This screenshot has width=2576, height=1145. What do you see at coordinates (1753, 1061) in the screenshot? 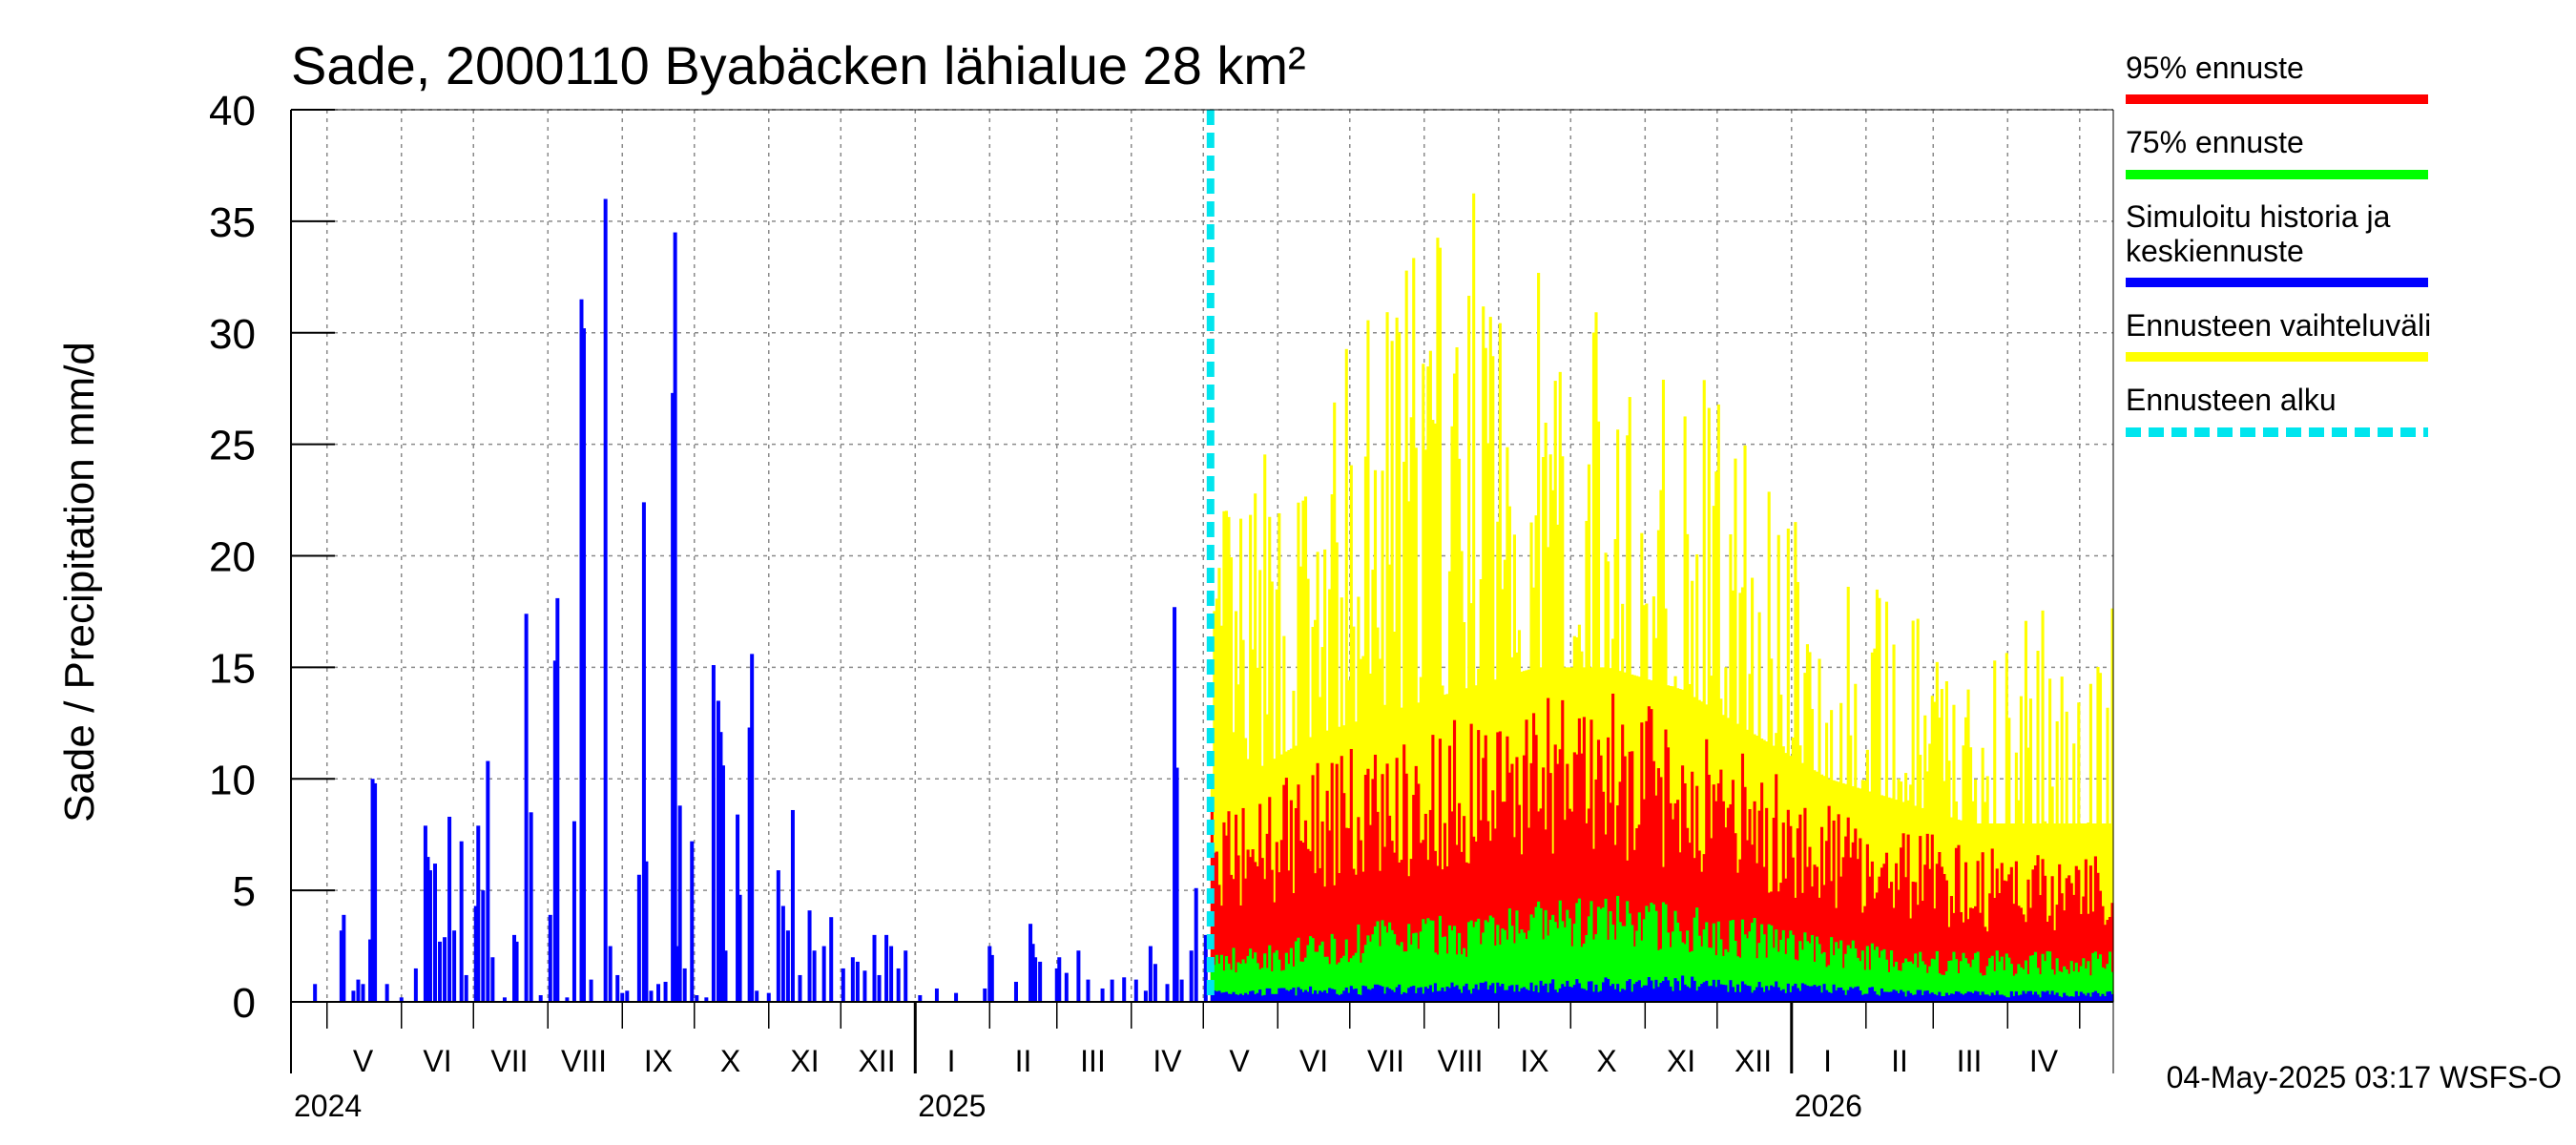
I see `month-label: XII` at bounding box center [1753, 1061].